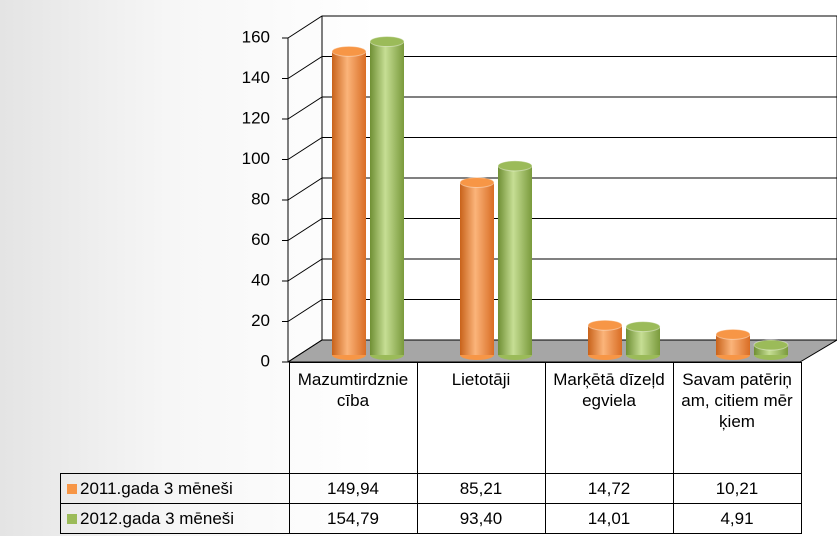 The image size is (837, 536). I want to click on value-label: 10,21, so click(737, 488).